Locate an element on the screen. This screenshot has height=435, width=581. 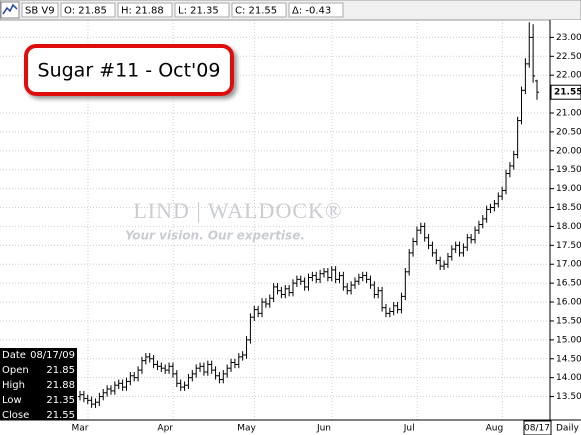
toolbar-text: L: 21.35 is located at coordinates (198, 11).